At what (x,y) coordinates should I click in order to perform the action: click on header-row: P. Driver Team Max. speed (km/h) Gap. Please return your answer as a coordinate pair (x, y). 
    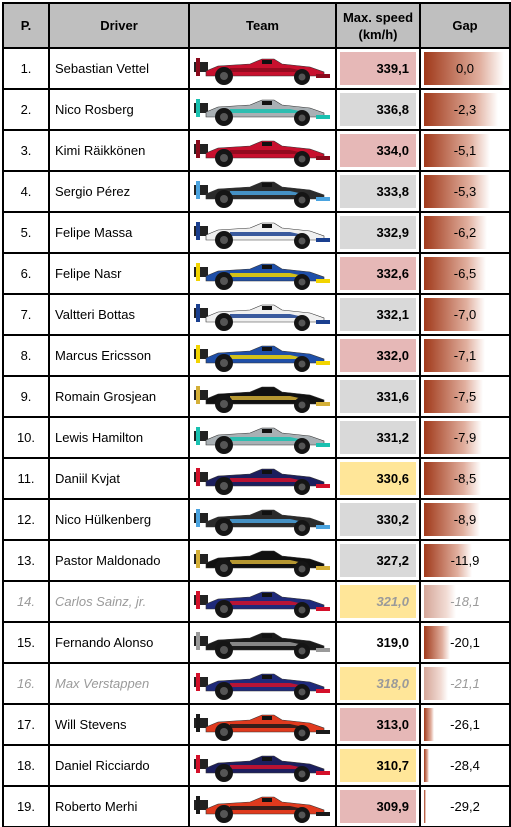
    Looking at the image, I should click on (256, 25).